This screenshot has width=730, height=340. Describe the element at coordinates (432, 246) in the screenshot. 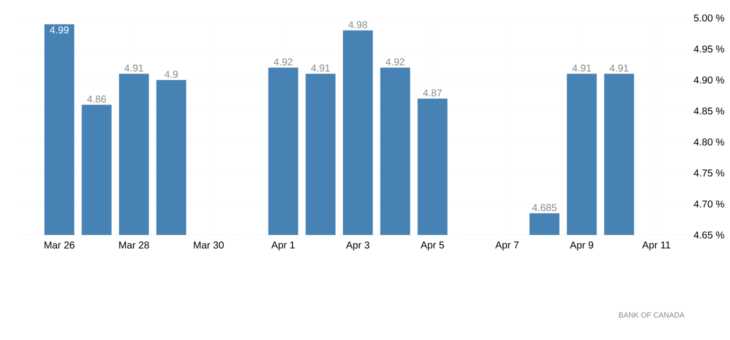

I see `x-tick-label: Apr 5` at that location.